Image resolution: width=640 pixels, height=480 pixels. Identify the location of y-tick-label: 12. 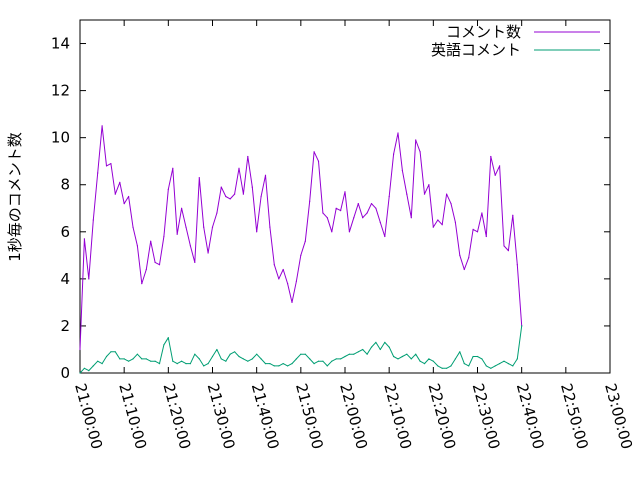
(60, 91).